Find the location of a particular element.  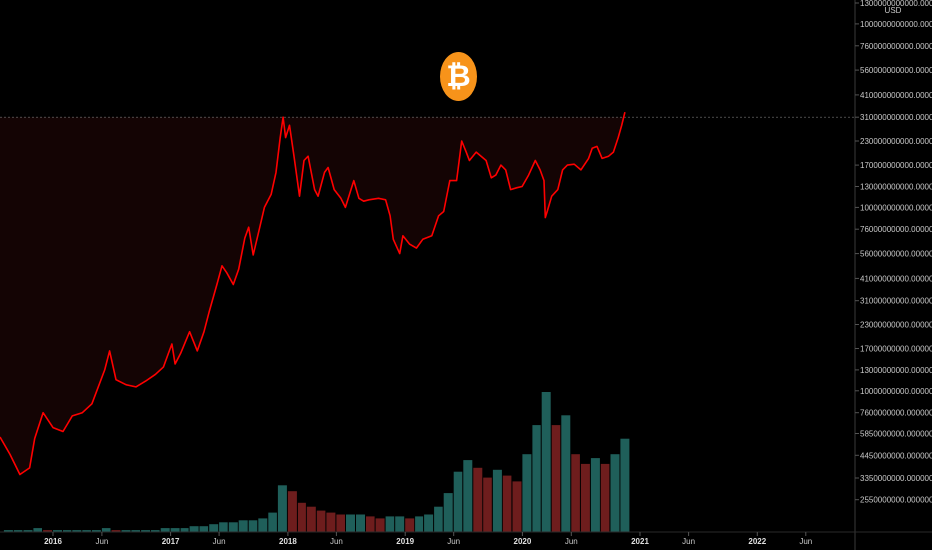

bitcoin-logo-icon: ₿ is located at coordinates (458, 76).